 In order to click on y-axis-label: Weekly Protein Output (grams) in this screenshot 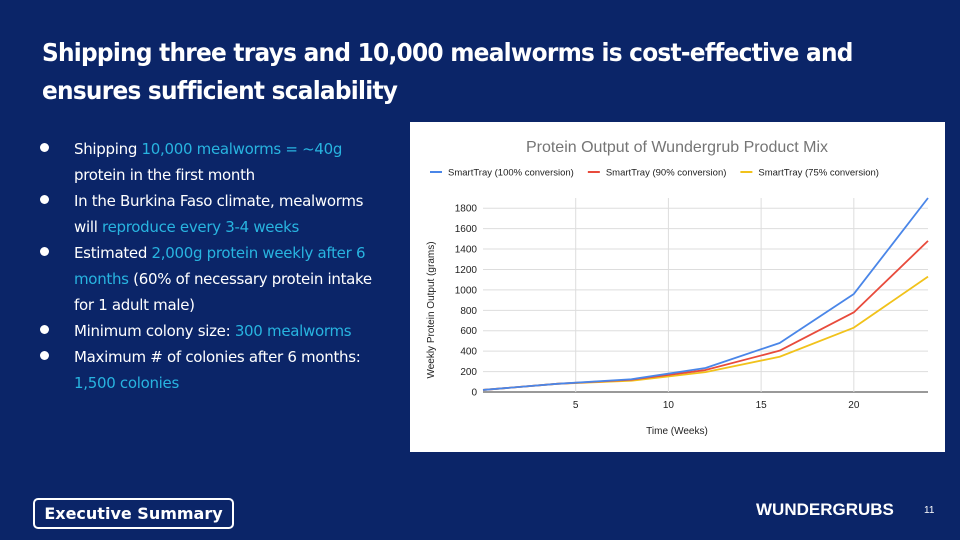, I will do `click(431, 309)`.